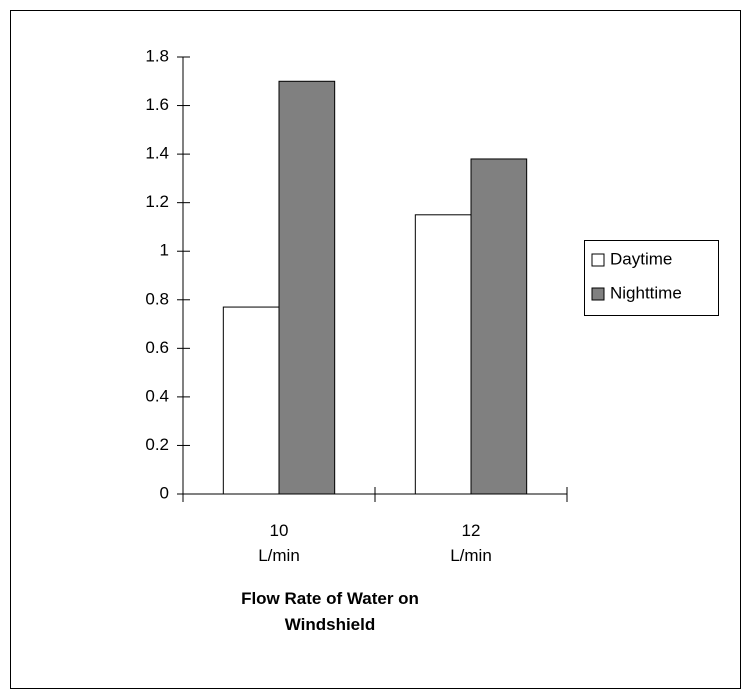 This screenshot has height=698, width=751. I want to click on y-tick-label: 1.2, so click(157, 201).